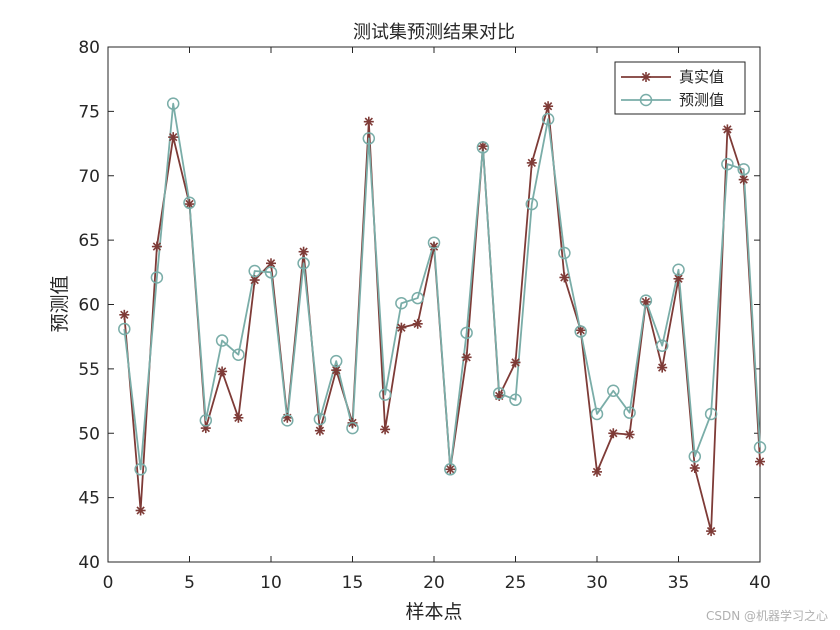 Image resolution: width=840 pixels, height=630 pixels. Describe the element at coordinates (760, 583) in the screenshot. I see `x-tick-label: 40` at that location.